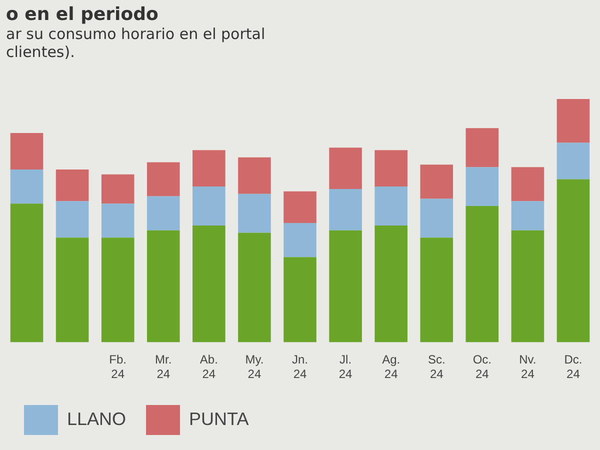 Image resolution: width=600 pixels, height=450 pixels. What do you see at coordinates (527, 367) in the screenshot?
I see `x-tick-label: Nv. 24` at bounding box center [527, 367].